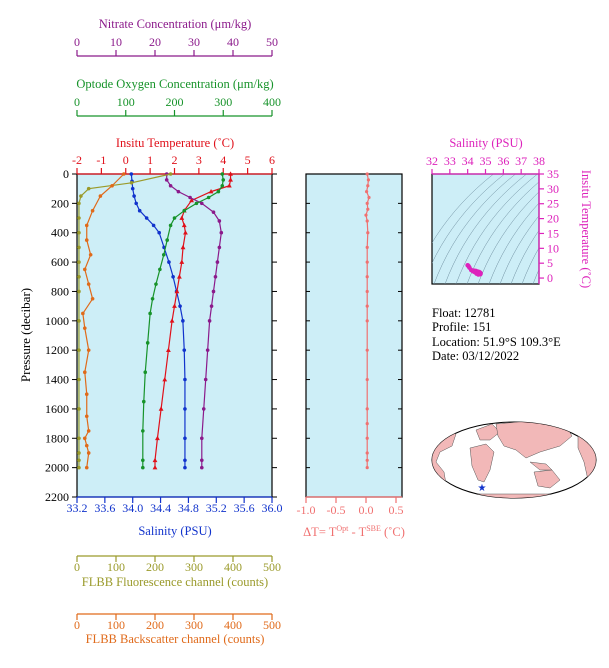  I want to click on pressure-tick-label: 2000, so click(57, 468).